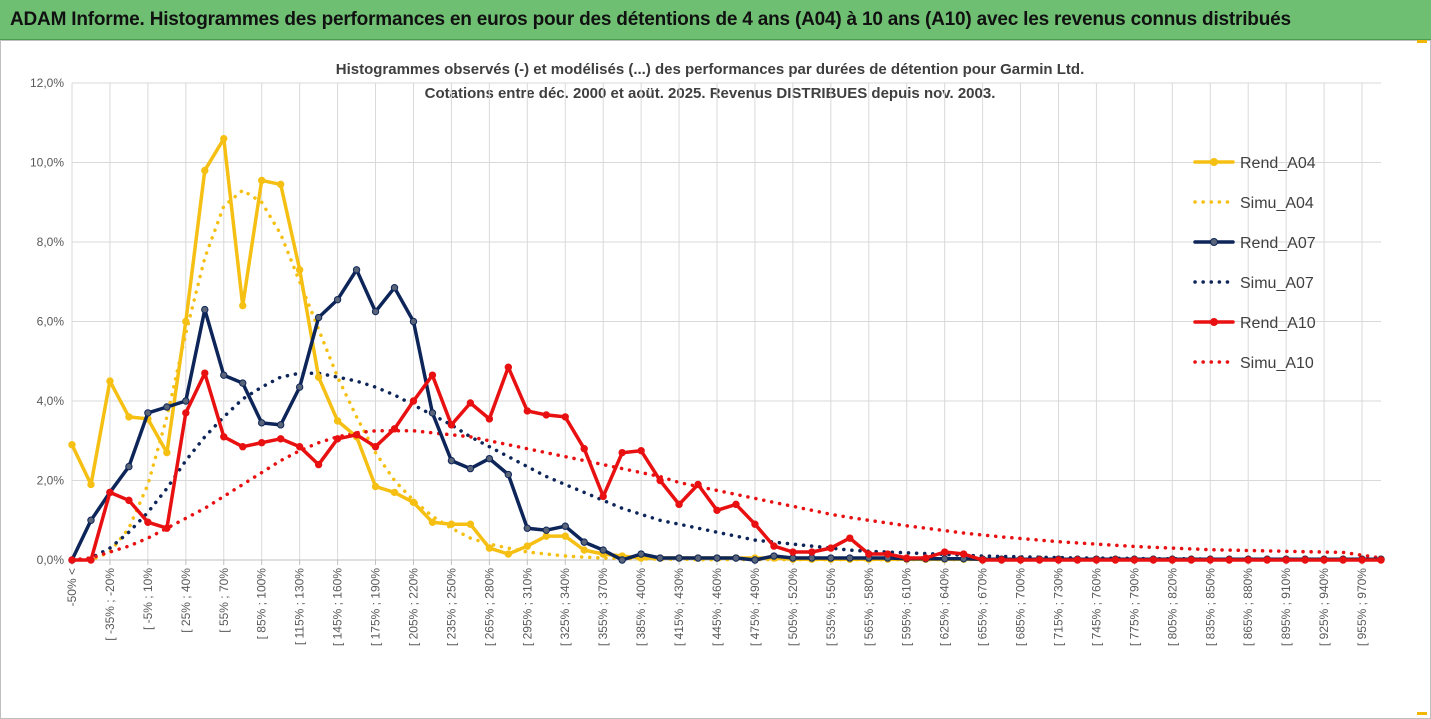 The height and width of the screenshot is (719, 1431). What do you see at coordinates (869, 607) in the screenshot?
I see `x-tick-label: [ 565% ; 580%` at bounding box center [869, 607].